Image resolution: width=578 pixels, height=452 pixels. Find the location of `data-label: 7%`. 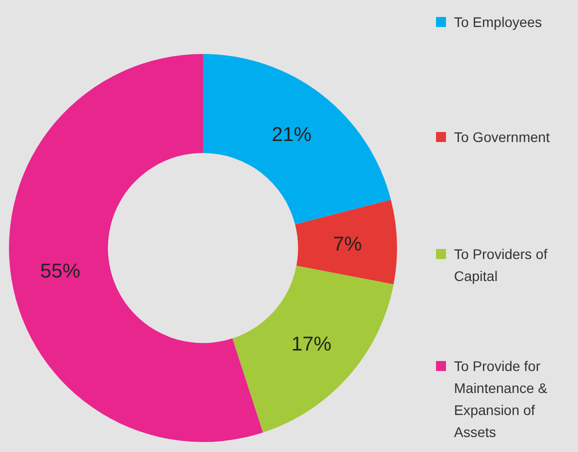

data-label: 7% is located at coordinates (347, 244).